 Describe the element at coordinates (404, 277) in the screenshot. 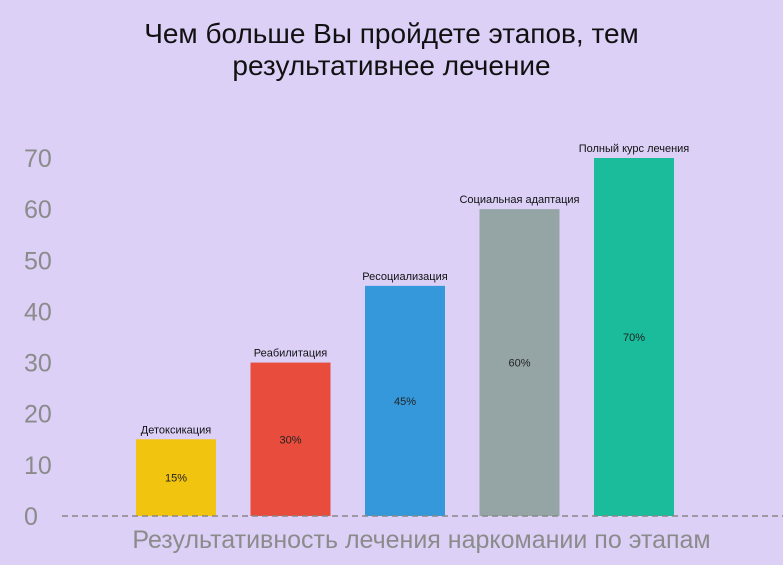

I see `bar-category-label: Ресоциализация` at that location.